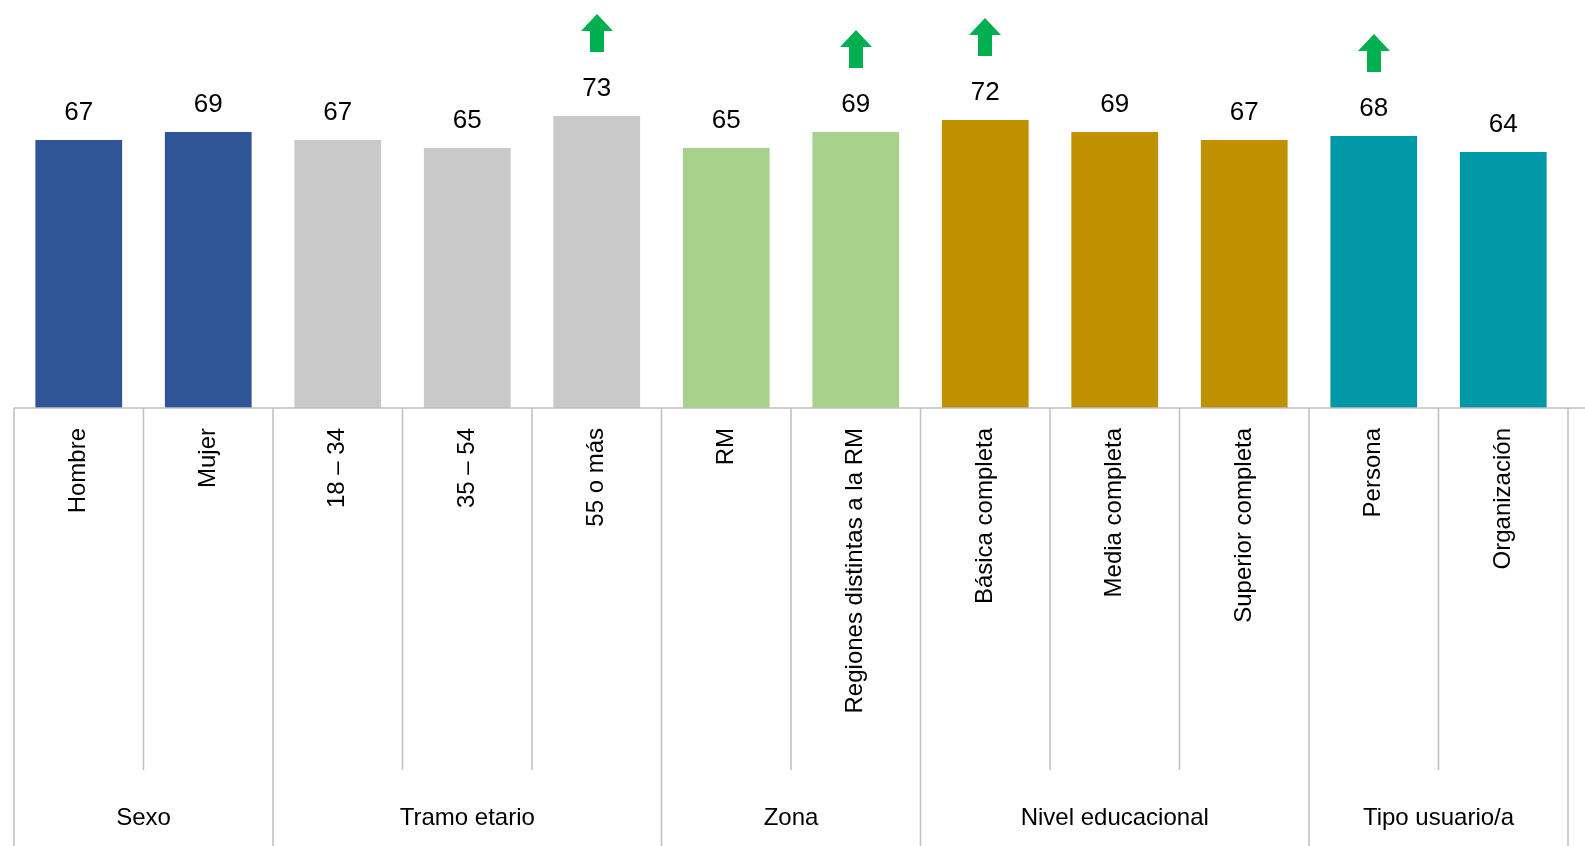  Describe the element at coordinates (1242, 525) in the screenshot. I see `x-tick-label: Superior completa` at that location.